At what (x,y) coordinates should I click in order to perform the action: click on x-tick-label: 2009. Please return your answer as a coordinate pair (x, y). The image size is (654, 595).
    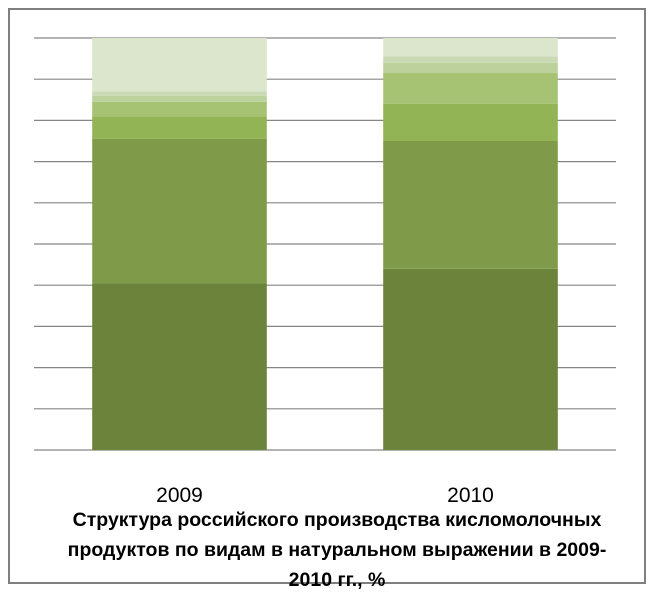
    Looking at the image, I should click on (179, 495).